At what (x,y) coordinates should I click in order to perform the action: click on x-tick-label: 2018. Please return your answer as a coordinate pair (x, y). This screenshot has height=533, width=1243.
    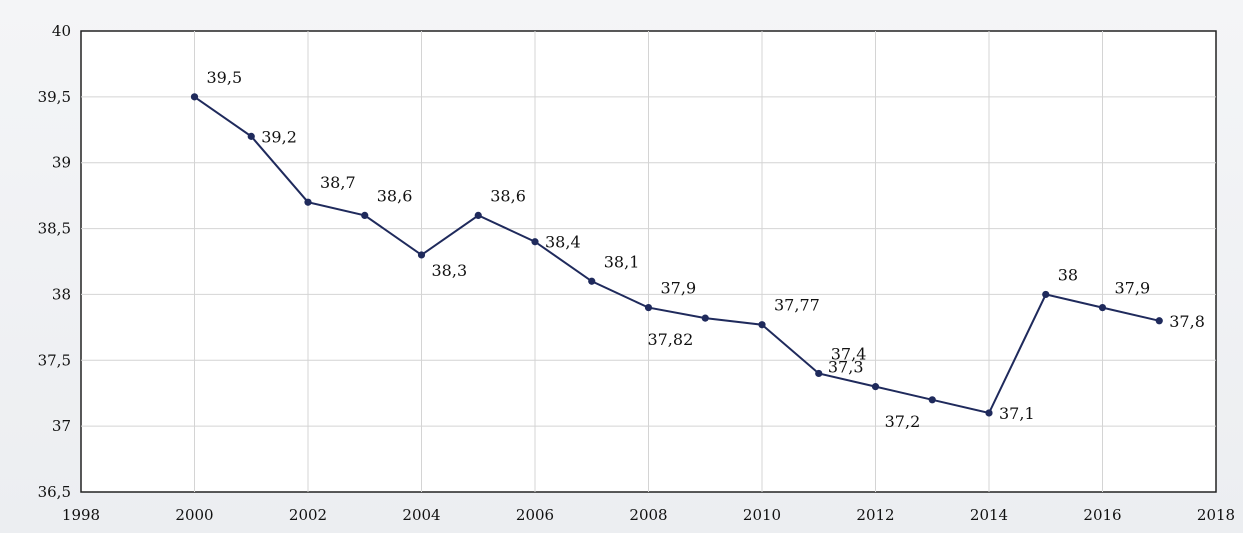
    Looking at the image, I should click on (1216, 515).